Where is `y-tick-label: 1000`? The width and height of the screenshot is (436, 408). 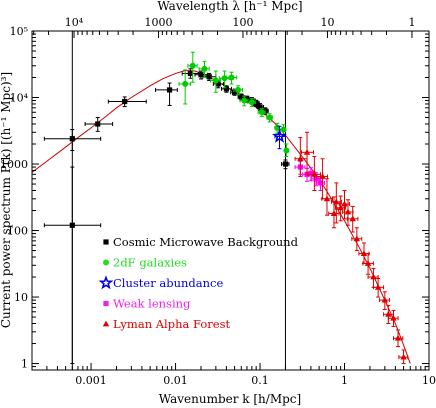
y-tick-label: 1000 is located at coordinates (14, 164).